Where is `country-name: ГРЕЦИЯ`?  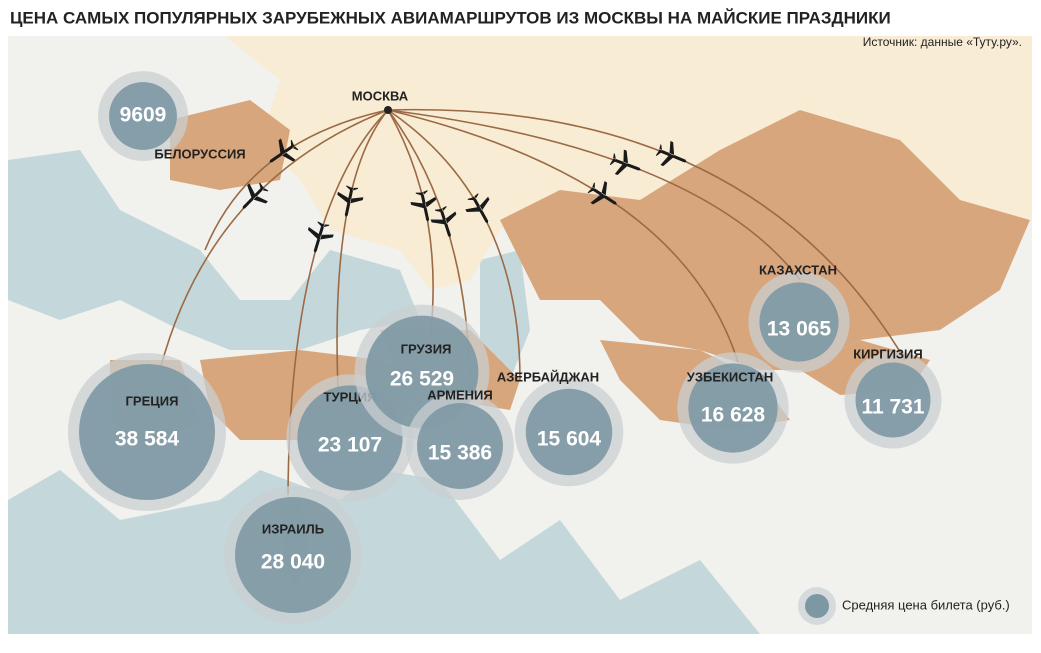
country-name: ГРЕЦИЯ is located at coordinates (152, 400).